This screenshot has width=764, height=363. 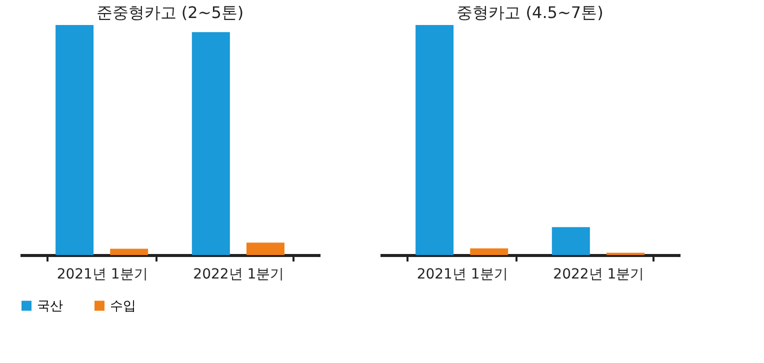 What do you see at coordinates (170, 12) in the screenshot?
I see `chart-title: 준중형카고 (2~5톤)` at bounding box center [170, 12].